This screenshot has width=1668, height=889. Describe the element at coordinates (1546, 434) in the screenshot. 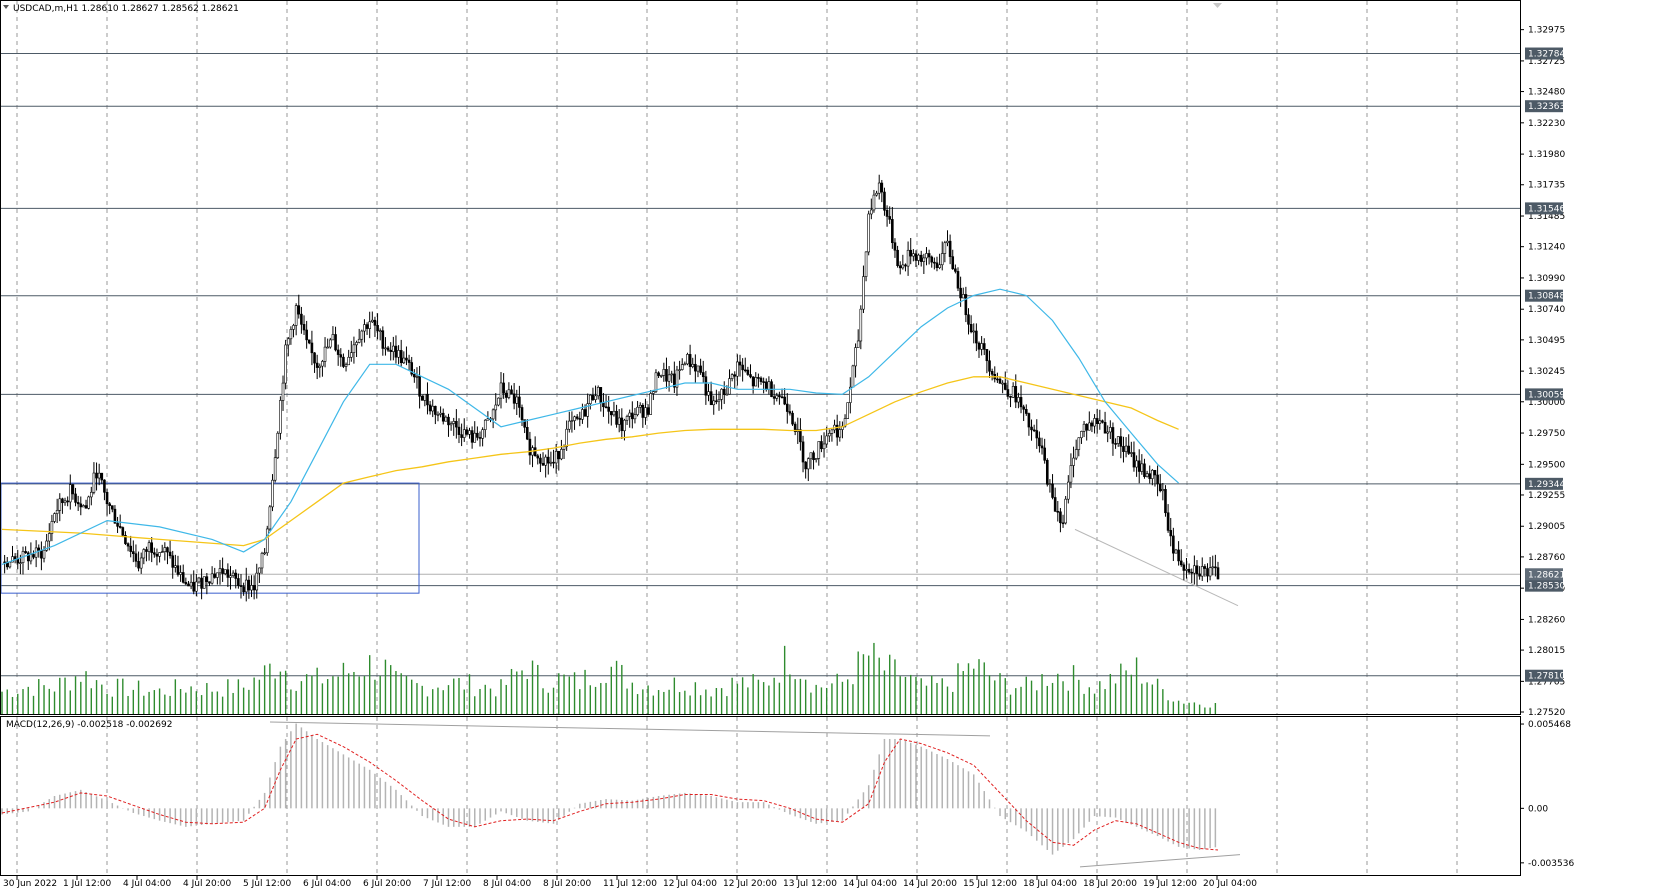

I see `price-tick-label: 1.29750` at that location.